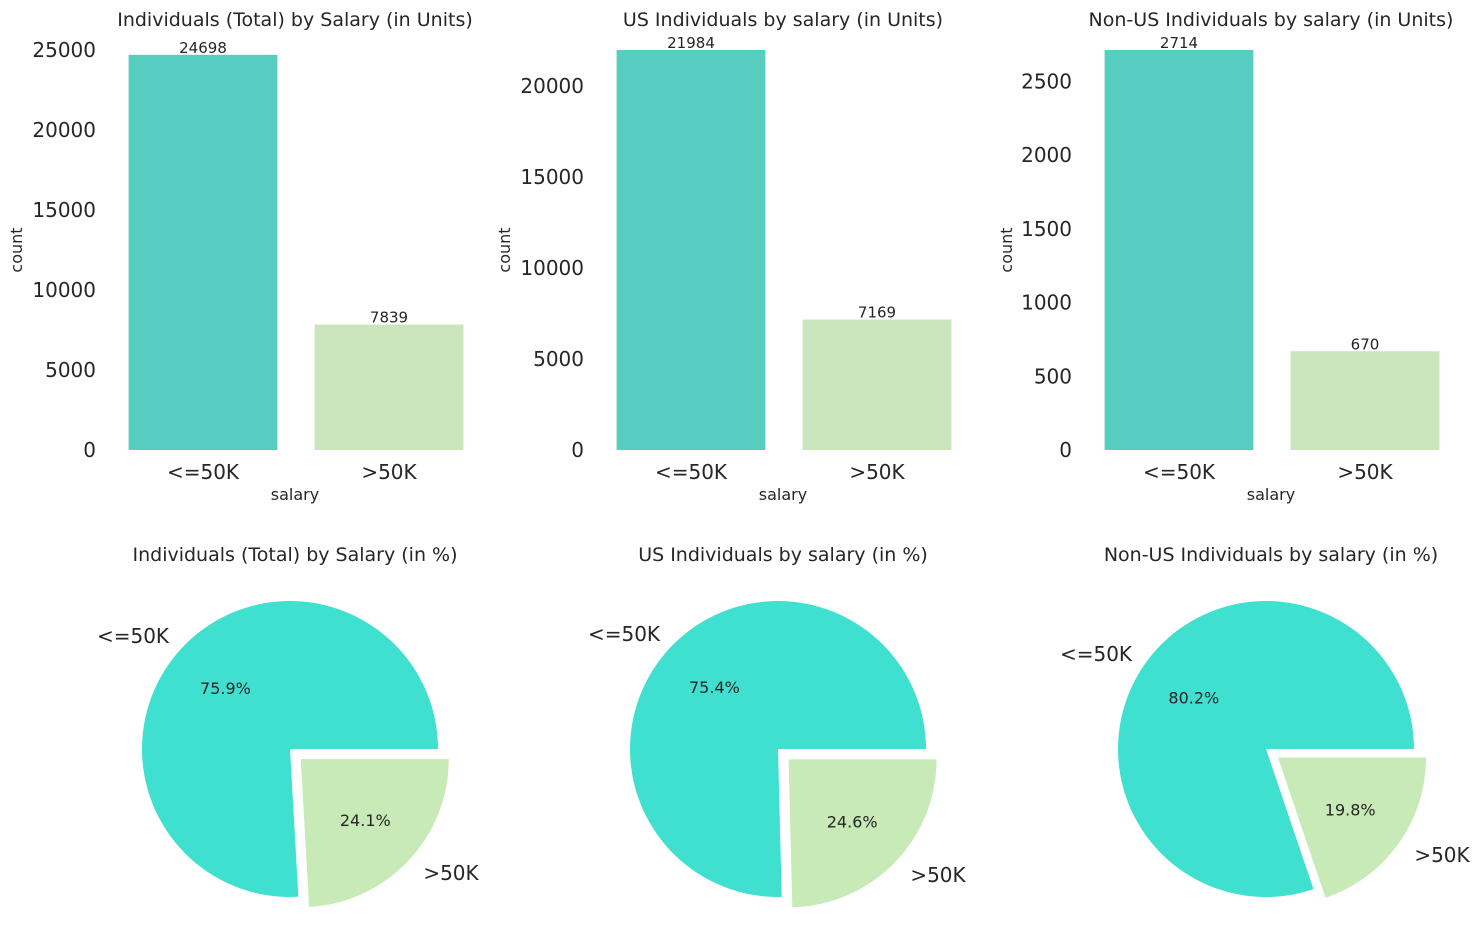 The image size is (1481, 949). Describe the element at coordinates (1046, 82) in the screenshot. I see `y-tick-label: 2500` at that location.